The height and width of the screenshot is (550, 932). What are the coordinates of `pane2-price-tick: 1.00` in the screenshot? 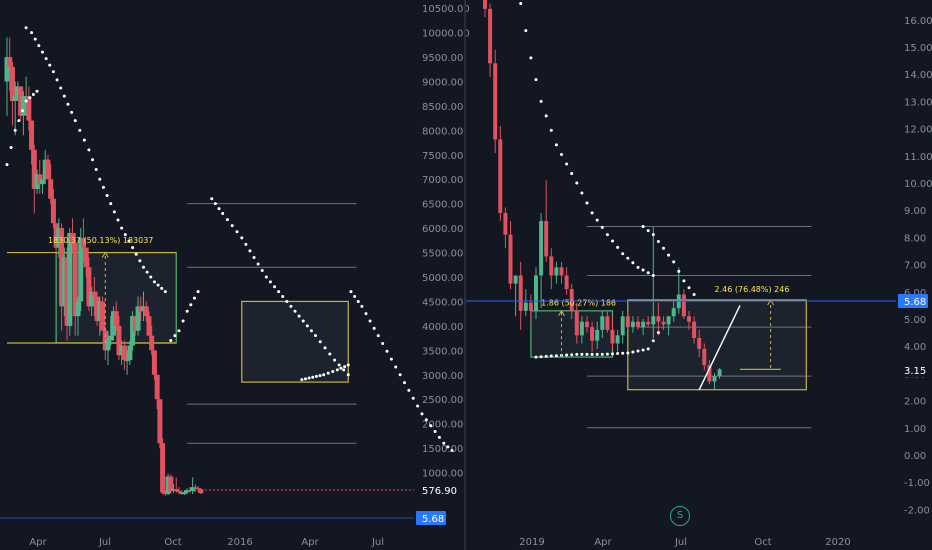 It's located at (915, 429).